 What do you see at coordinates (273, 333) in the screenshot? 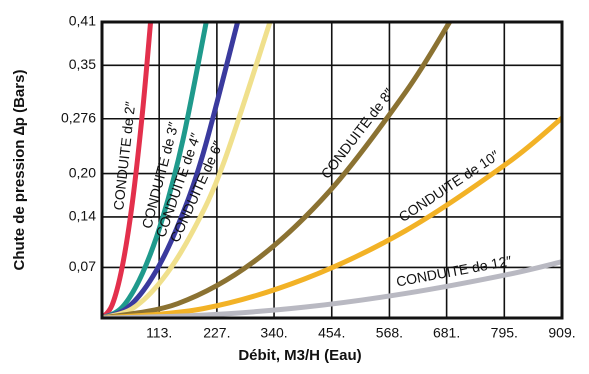
I see `x-tick-label: 340.` at bounding box center [273, 333].